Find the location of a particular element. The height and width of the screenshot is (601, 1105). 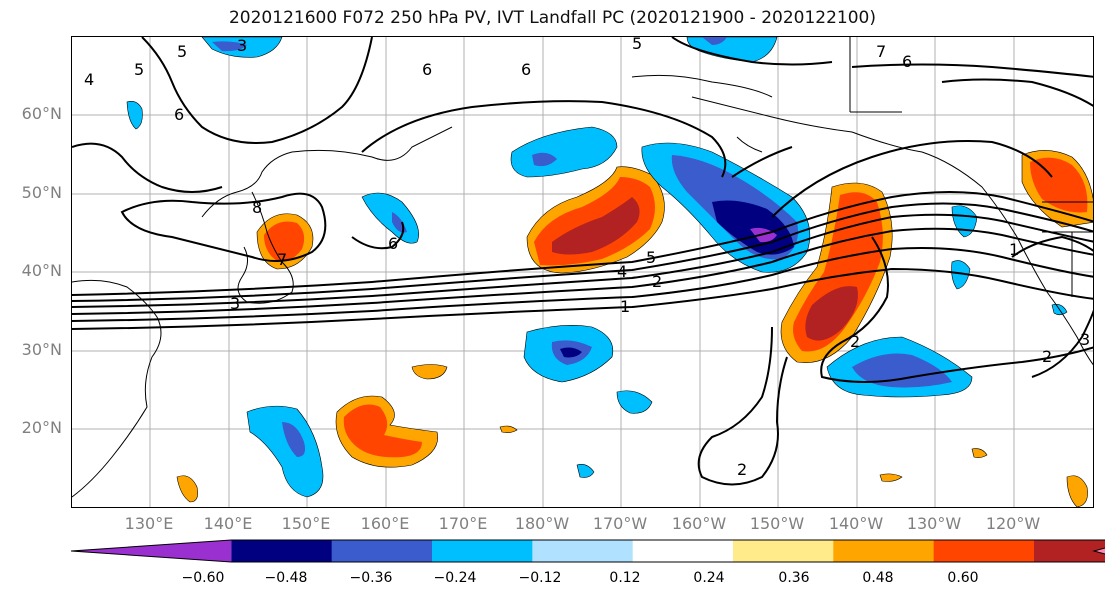

lon-label-150e: 150°E is located at coordinates (306, 523).